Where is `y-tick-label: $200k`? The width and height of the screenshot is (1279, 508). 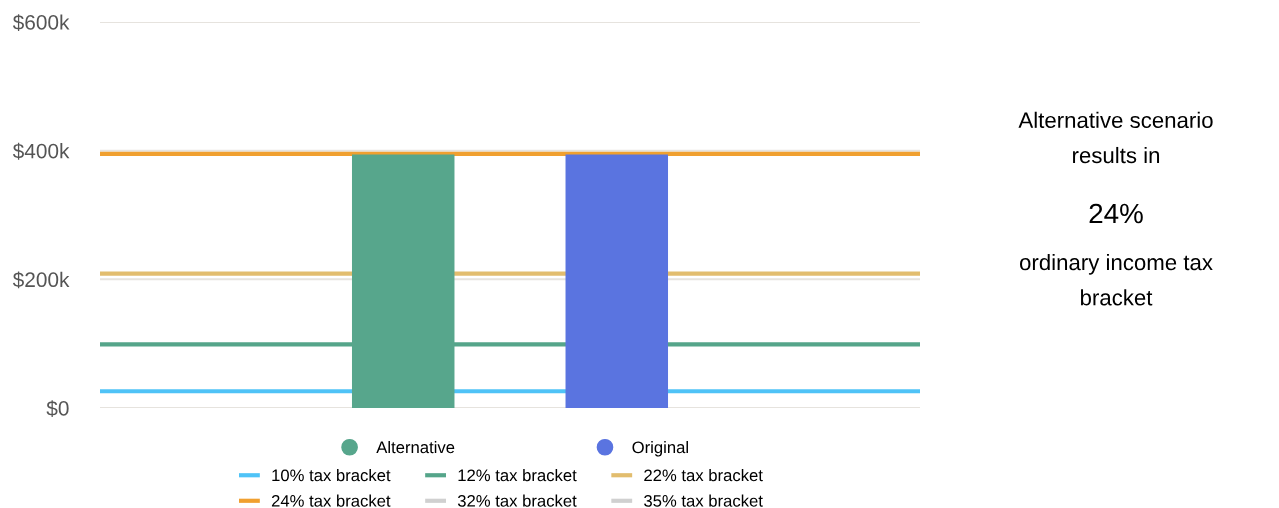 y-tick-label: $200k is located at coordinates (41, 280).